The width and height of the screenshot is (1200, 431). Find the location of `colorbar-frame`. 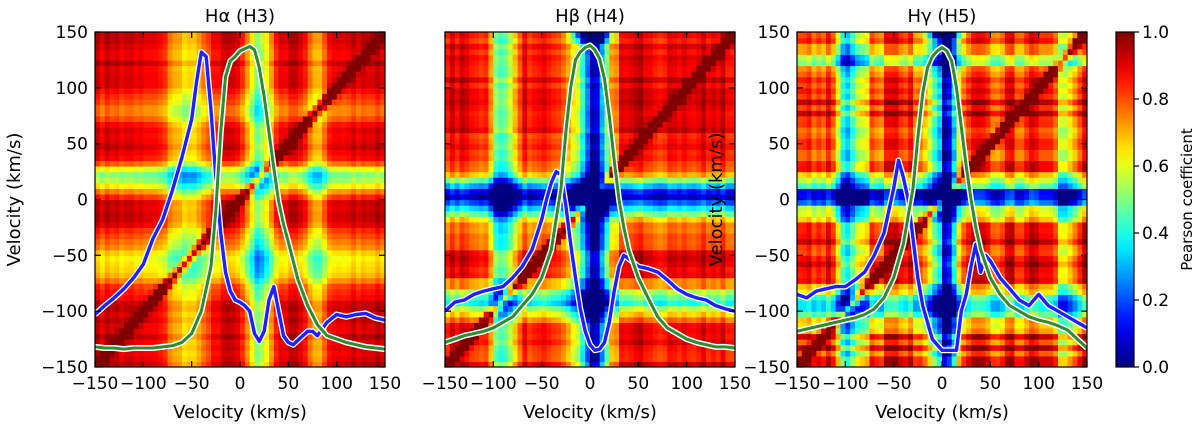

colorbar-frame is located at coordinates (1125, 199).